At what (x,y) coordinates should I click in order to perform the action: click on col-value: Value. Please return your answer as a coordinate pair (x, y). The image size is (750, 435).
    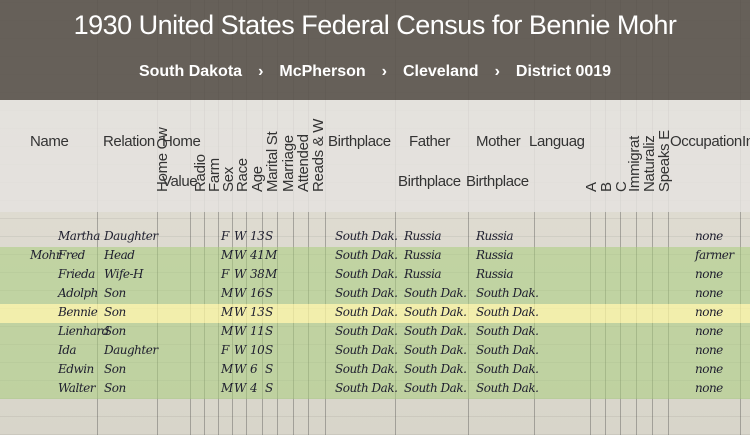
    Looking at the image, I should click on (180, 181).